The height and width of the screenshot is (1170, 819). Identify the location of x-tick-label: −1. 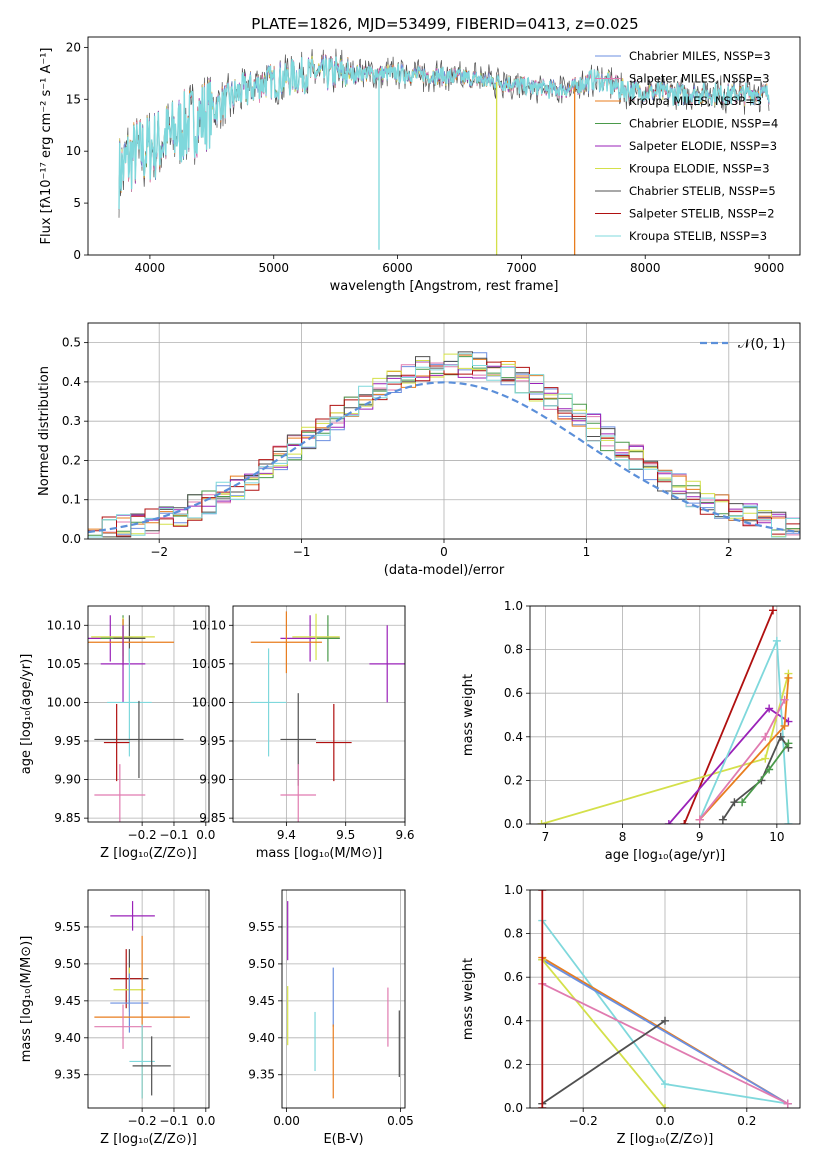
(302, 552).